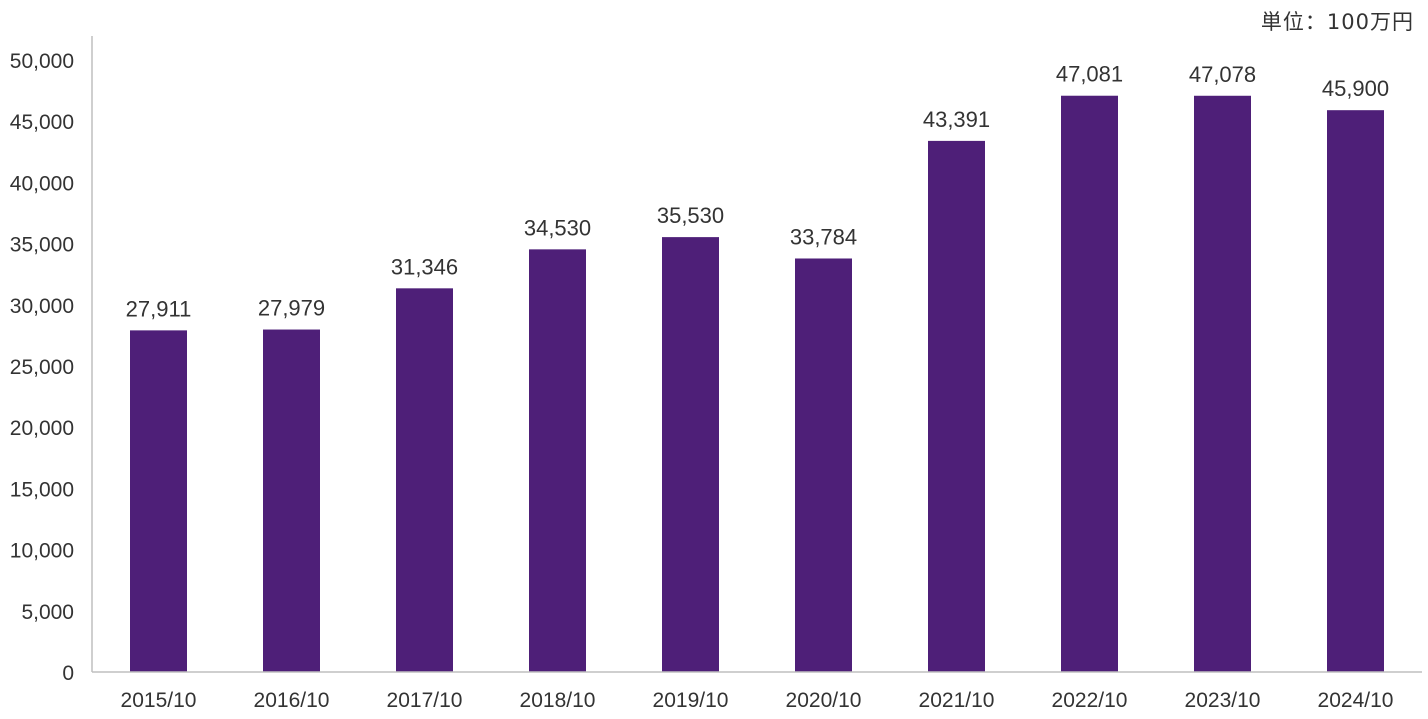 The height and width of the screenshot is (719, 1428). I want to click on x-tick-label: 2020/10, so click(824, 700).